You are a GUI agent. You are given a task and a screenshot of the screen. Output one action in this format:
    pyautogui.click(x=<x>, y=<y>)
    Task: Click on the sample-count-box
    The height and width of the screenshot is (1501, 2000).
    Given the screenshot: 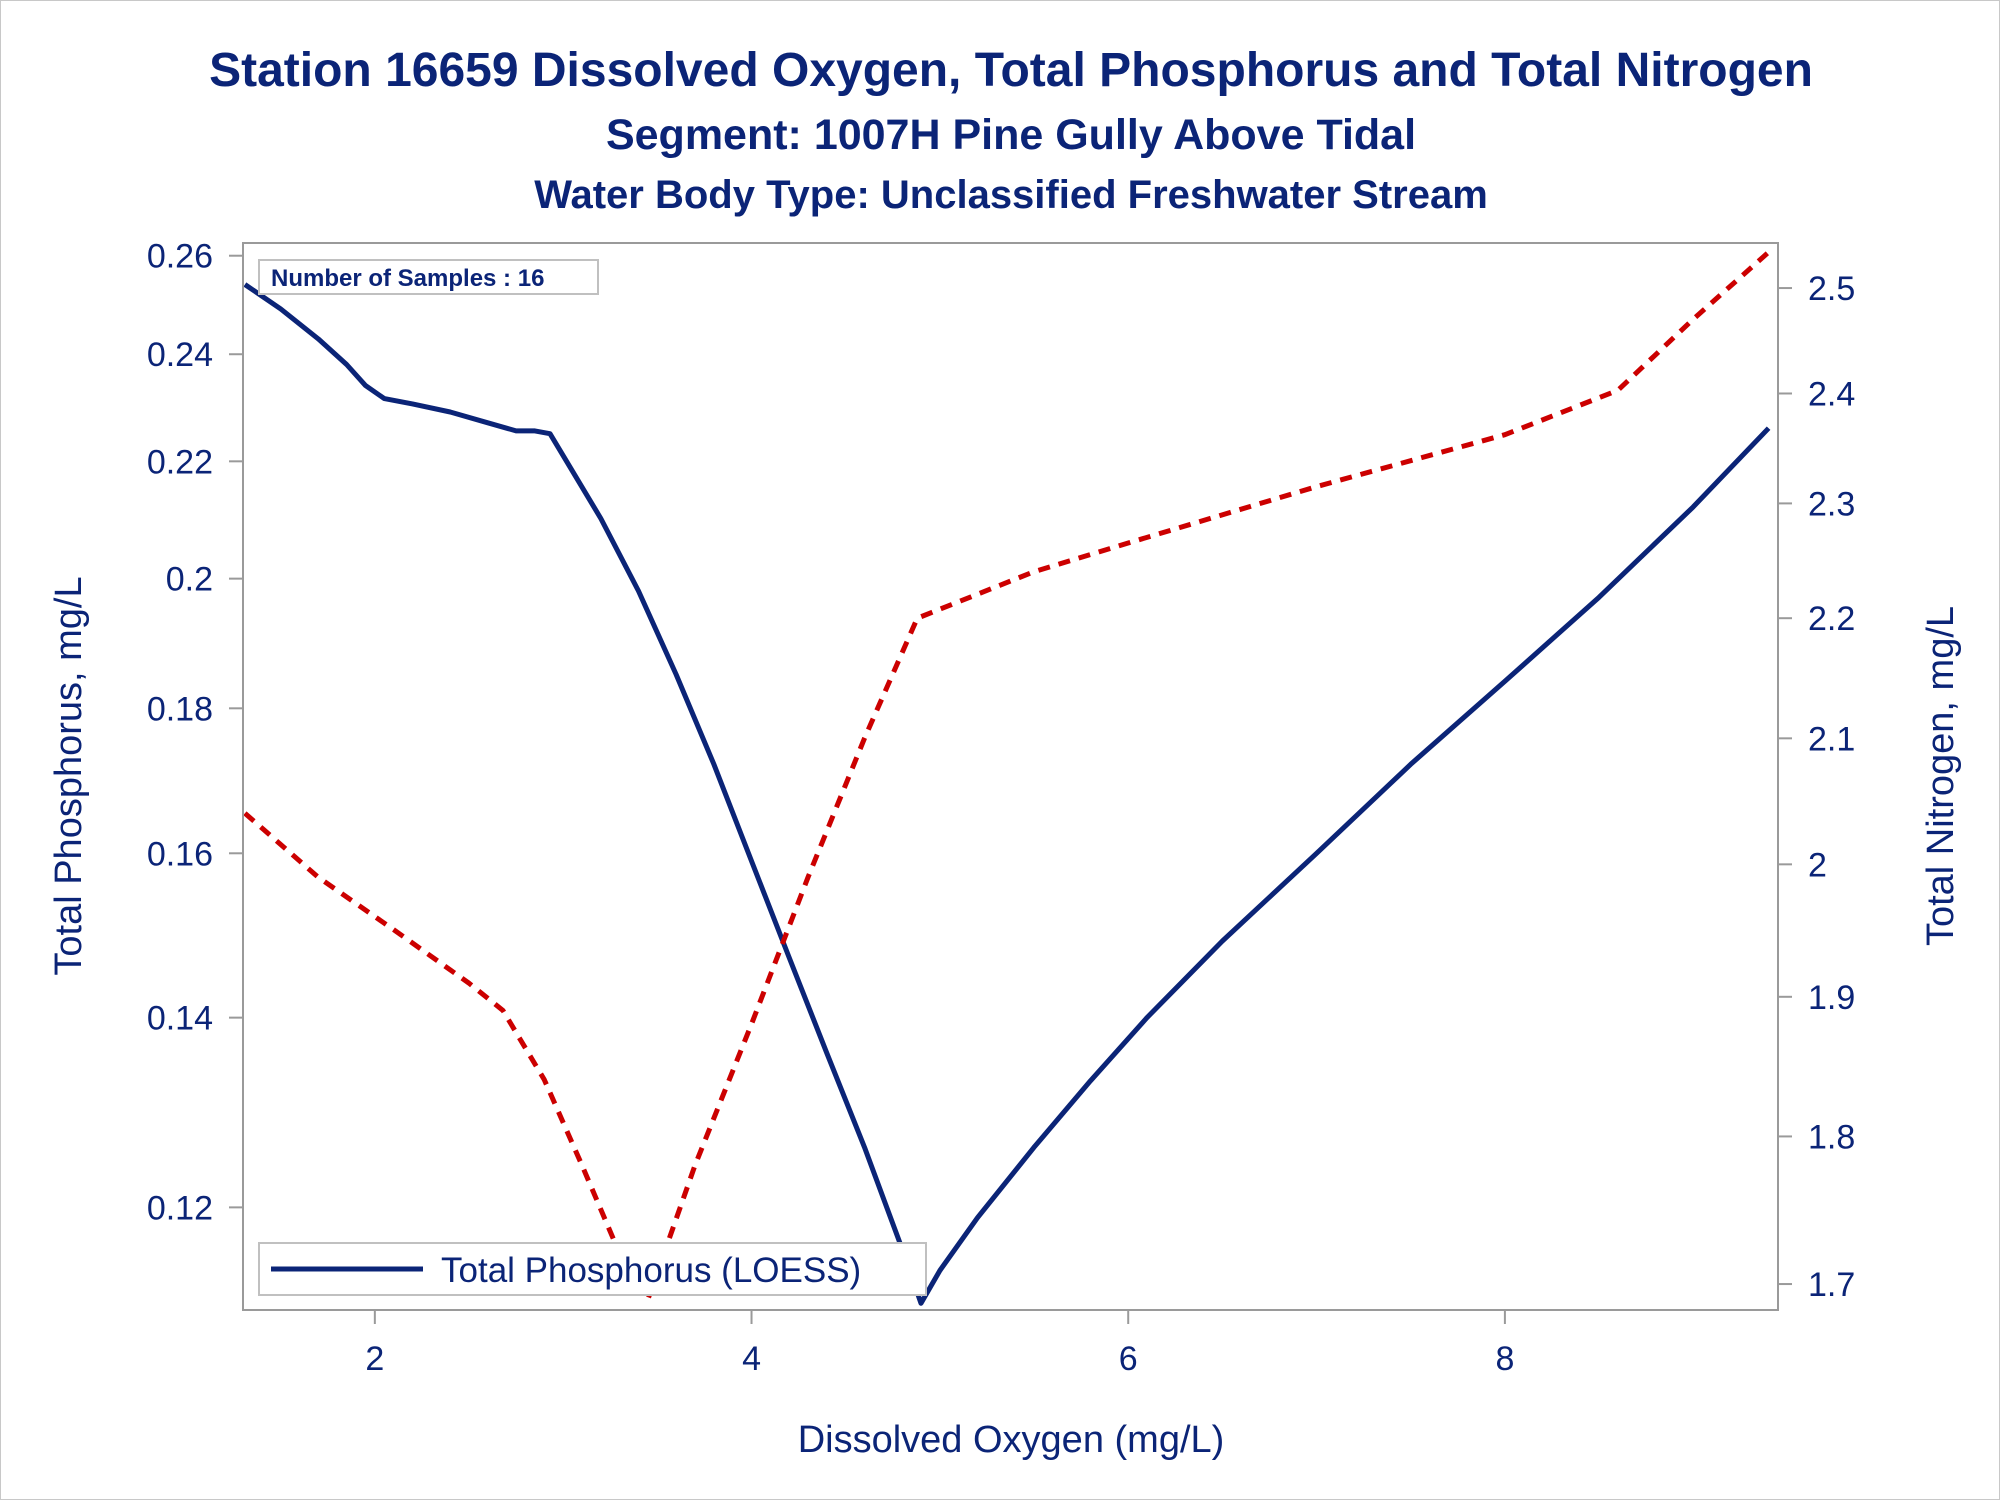 What is the action you would take?
    pyautogui.click(x=428, y=277)
    